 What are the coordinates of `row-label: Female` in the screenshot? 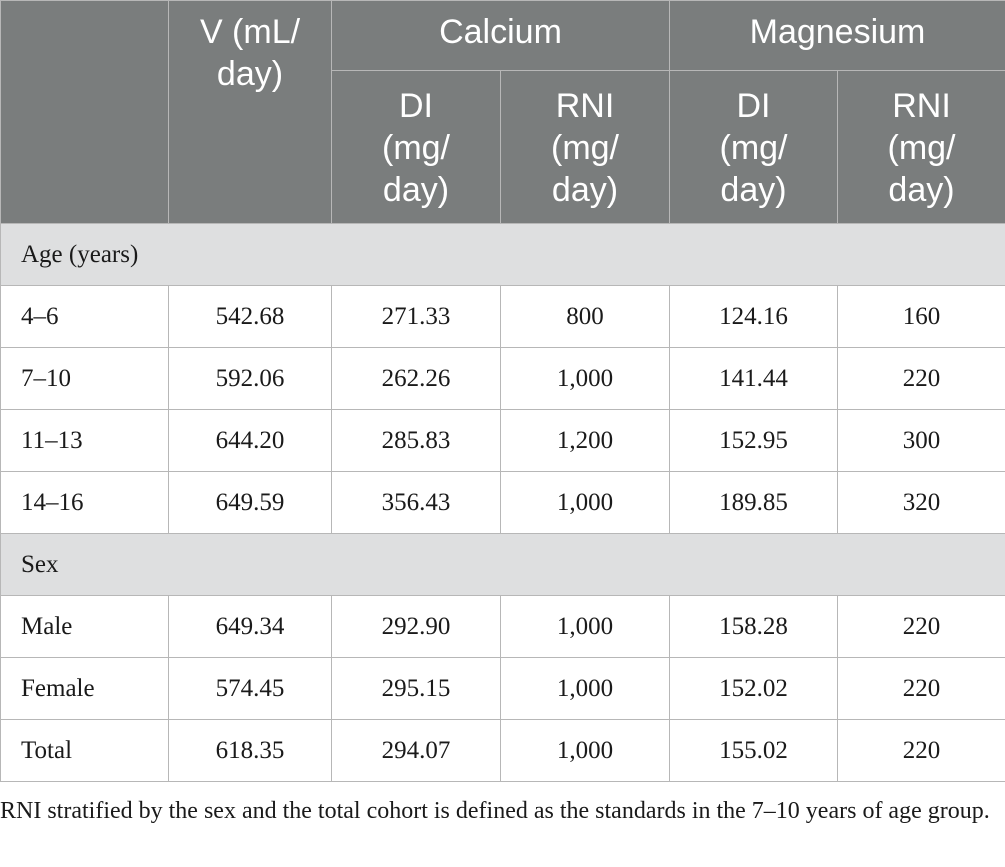 It's located at (84, 688).